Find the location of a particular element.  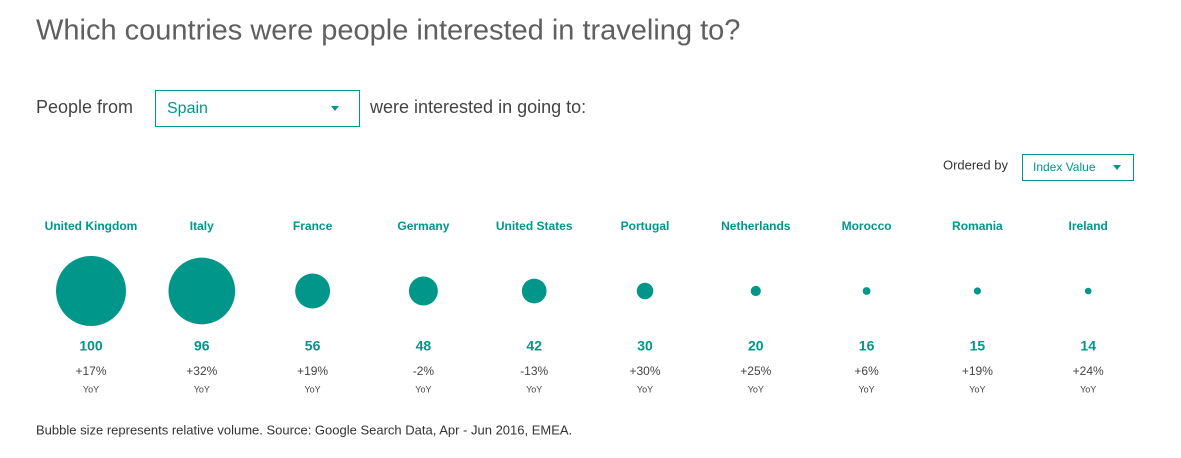

trail-text: were interested in going to: is located at coordinates (477, 107).